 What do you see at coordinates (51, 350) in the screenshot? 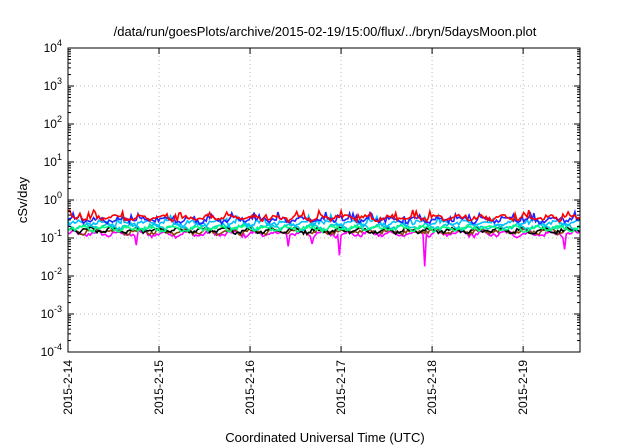
I see `y-tick-label: 10⁻⁴` at bounding box center [51, 350].